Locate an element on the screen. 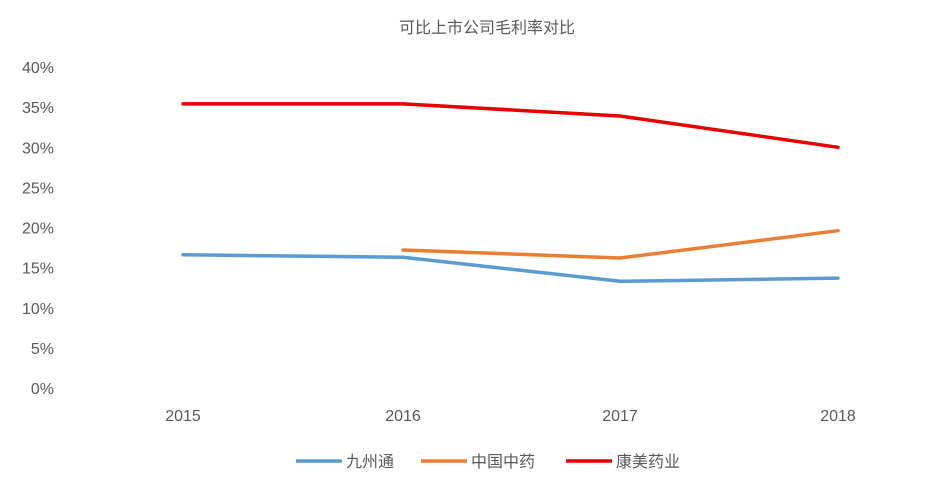  legend-item: 中国中药 is located at coordinates (478, 461).